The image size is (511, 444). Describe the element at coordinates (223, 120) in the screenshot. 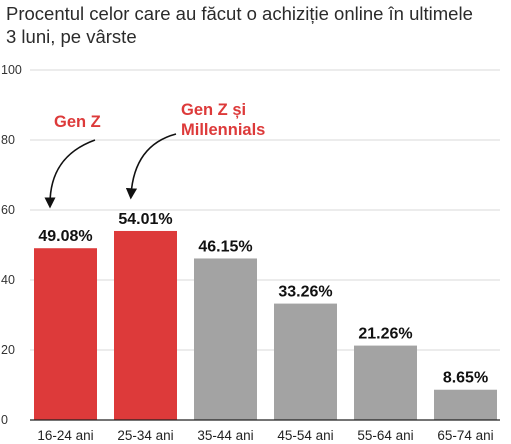

I see `annotation-label: Gen Z și Millennials` at that location.